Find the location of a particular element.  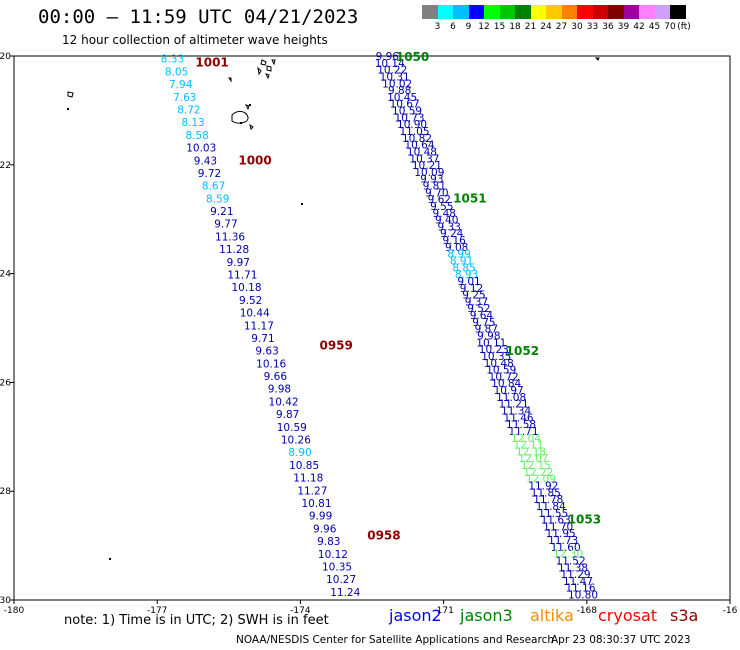

wave-height-label: 10.85 is located at coordinates (304, 466).